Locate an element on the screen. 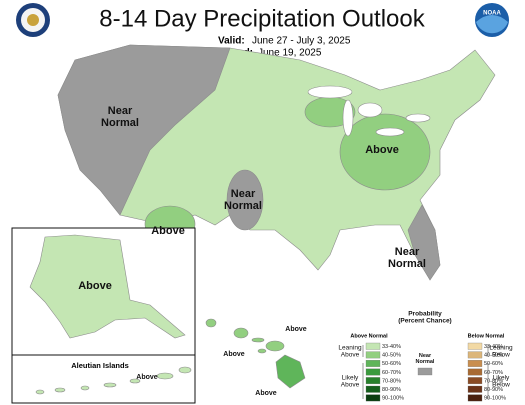  logo-text: NOAA is located at coordinates (492, 14).